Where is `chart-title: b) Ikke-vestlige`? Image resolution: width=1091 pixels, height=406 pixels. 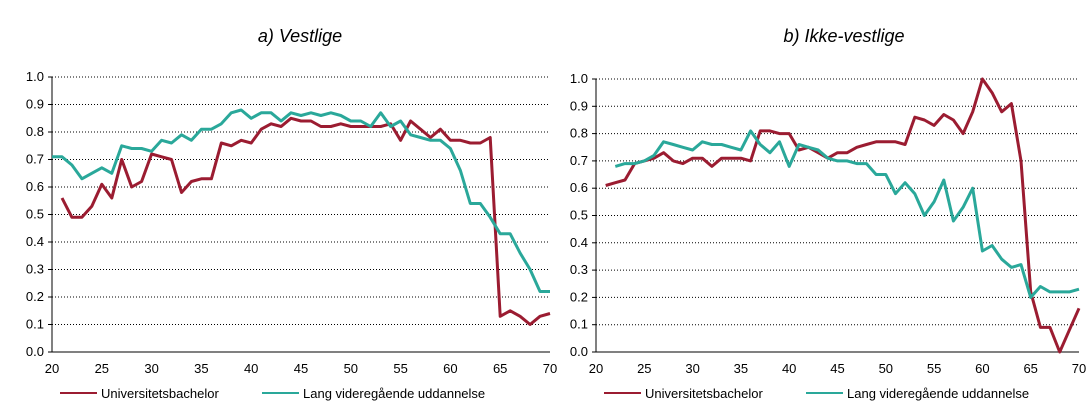 chart-title: b) Ikke-vestlige is located at coordinates (843, 36).